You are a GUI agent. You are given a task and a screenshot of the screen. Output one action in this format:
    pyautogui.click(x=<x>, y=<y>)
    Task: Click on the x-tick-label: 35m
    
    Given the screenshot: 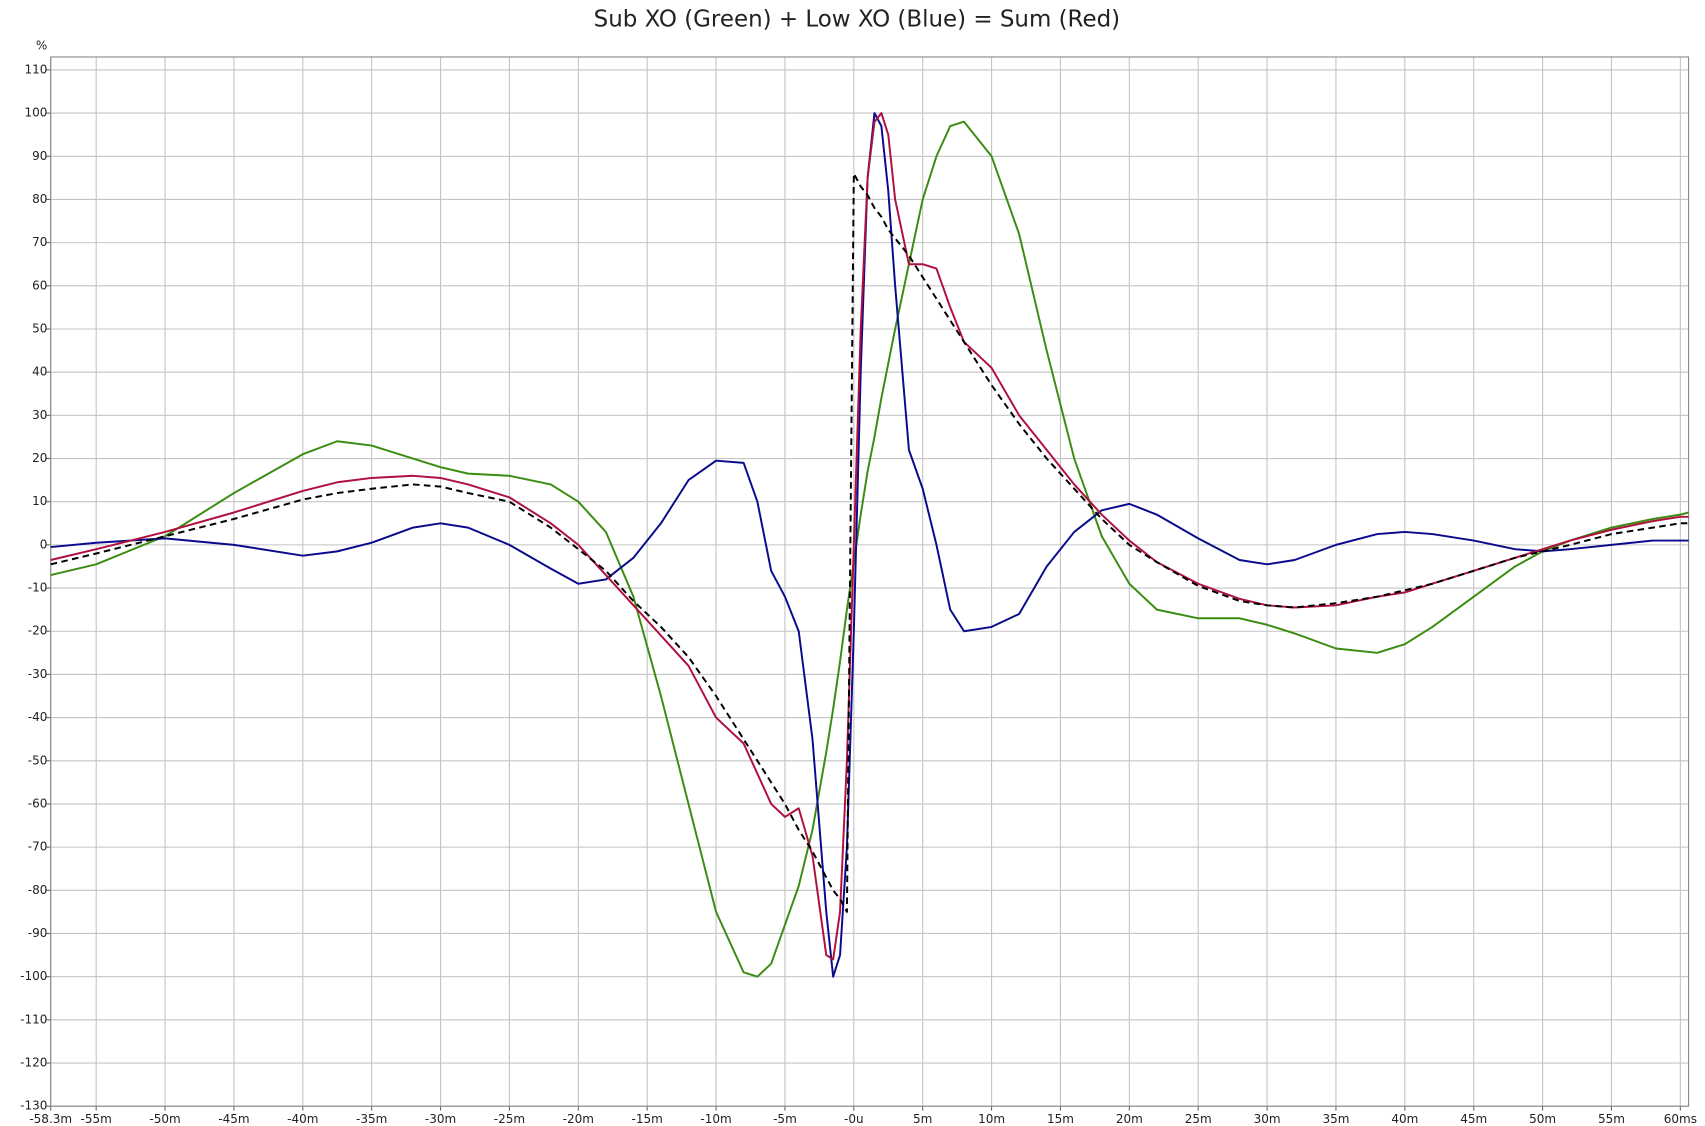 What is the action you would take?
    pyautogui.click(x=1335, y=1119)
    